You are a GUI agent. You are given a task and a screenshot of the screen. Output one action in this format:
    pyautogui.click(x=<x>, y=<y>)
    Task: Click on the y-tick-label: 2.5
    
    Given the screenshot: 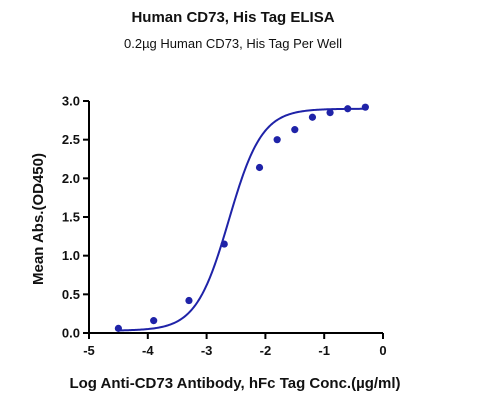 What is the action you would take?
    pyautogui.click(x=71, y=139)
    